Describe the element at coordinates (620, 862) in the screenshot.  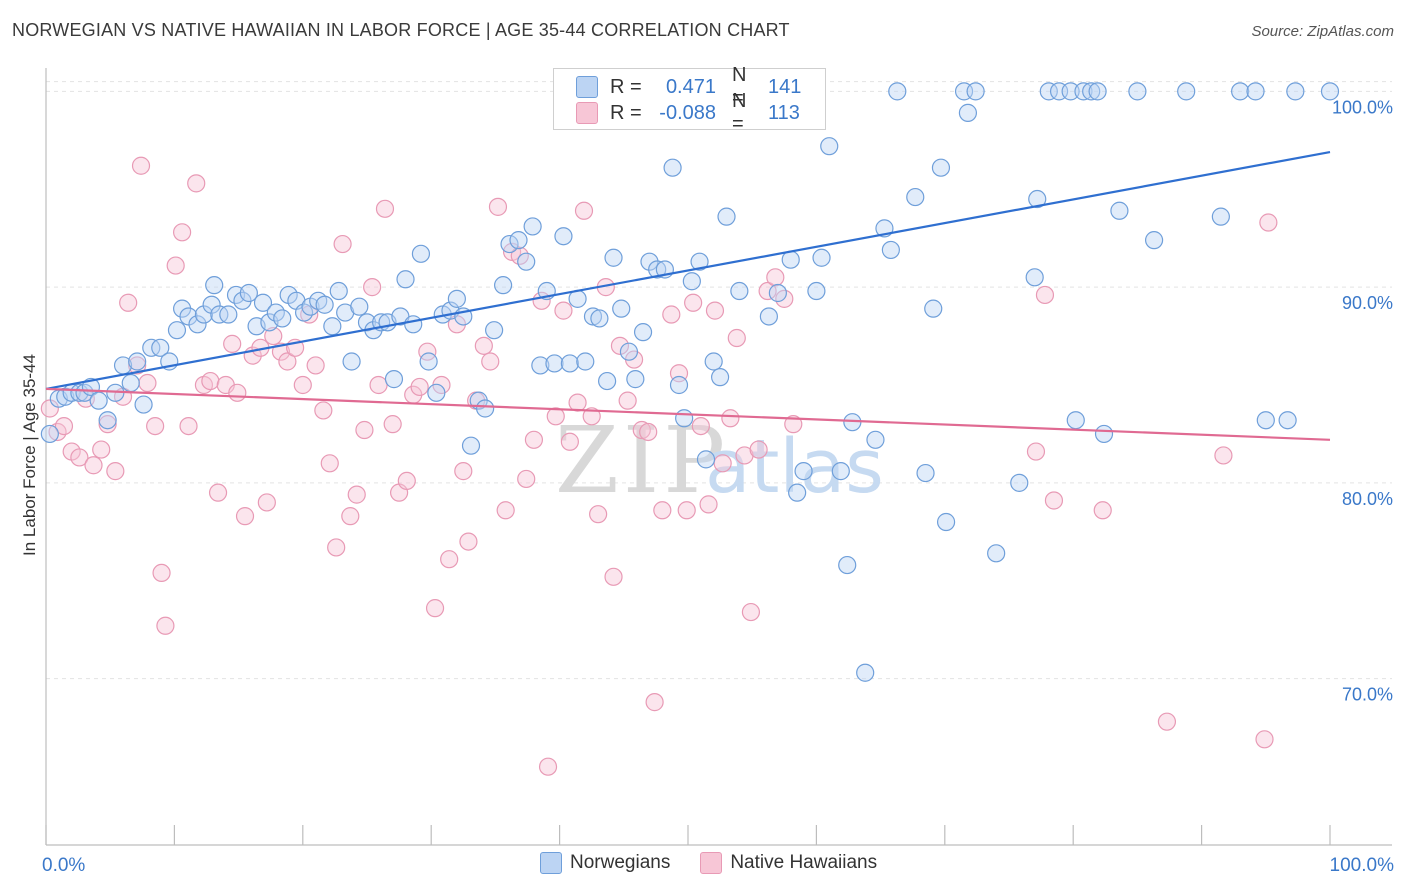
I see `legend-label: Norwegians` at that location.